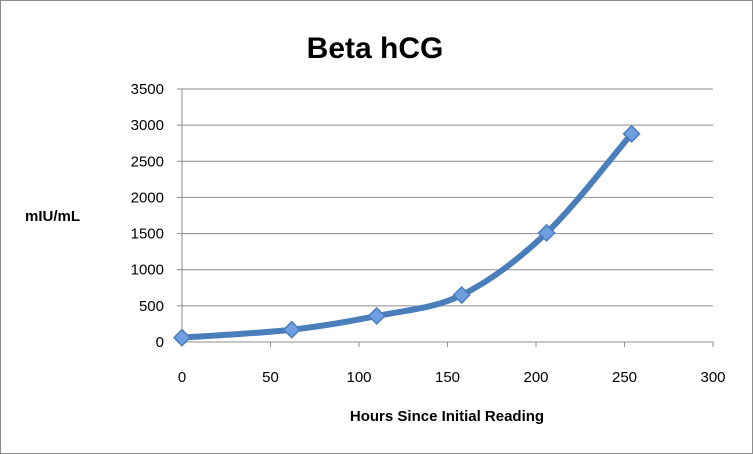 The width and height of the screenshot is (753, 454). What do you see at coordinates (624, 377) in the screenshot?
I see `x-tick-label: 250` at bounding box center [624, 377].